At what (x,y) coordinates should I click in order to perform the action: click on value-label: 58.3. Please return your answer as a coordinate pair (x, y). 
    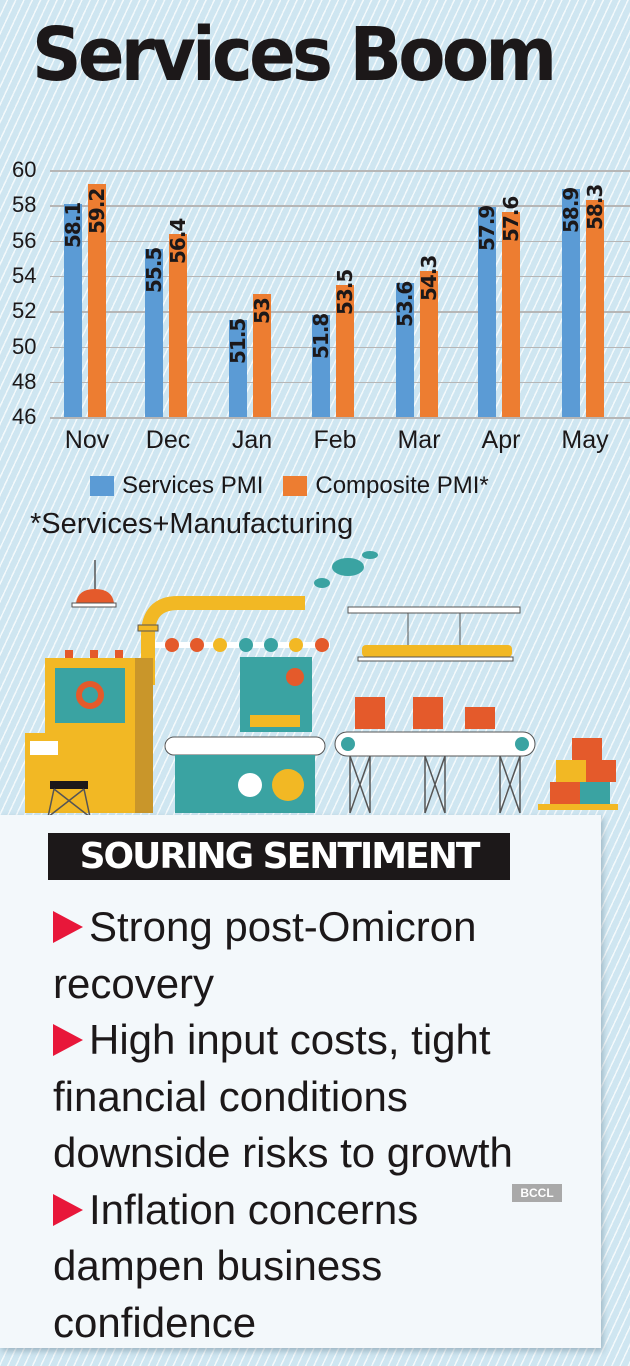
    Looking at the image, I should click on (595, 207).